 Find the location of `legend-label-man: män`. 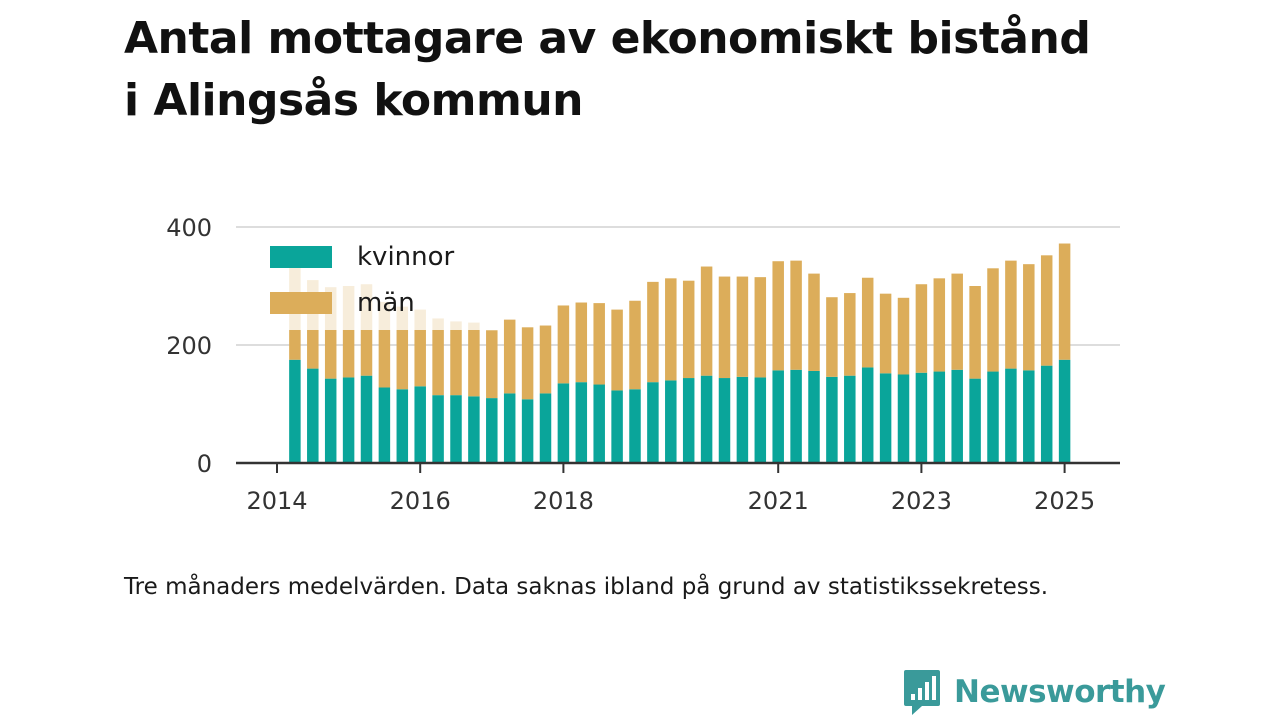

legend-label-man: män is located at coordinates (386, 303).